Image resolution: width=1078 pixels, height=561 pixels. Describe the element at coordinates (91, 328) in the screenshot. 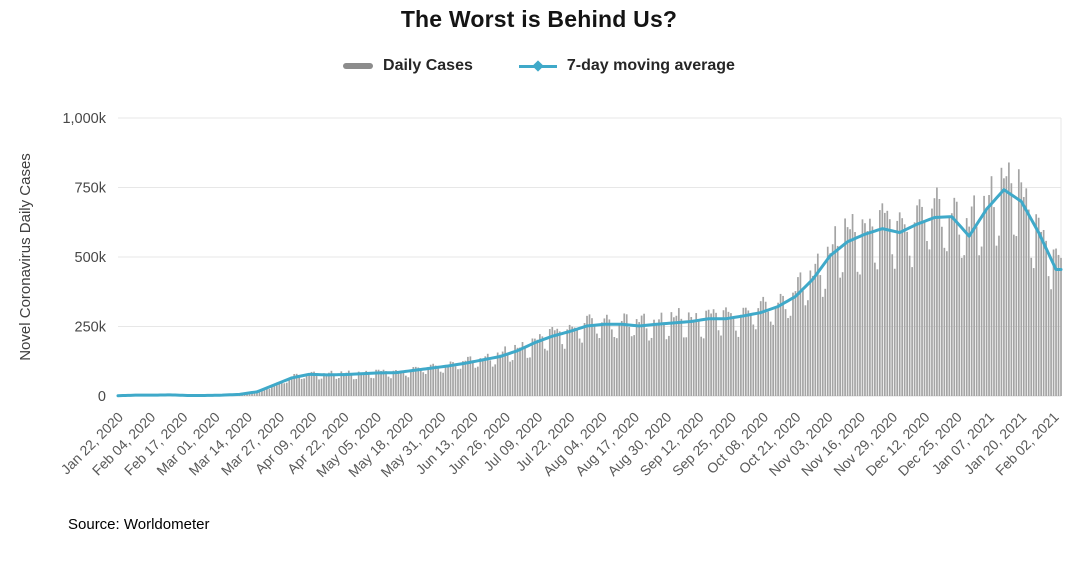

I see `y-tick-label: 250k` at that location.